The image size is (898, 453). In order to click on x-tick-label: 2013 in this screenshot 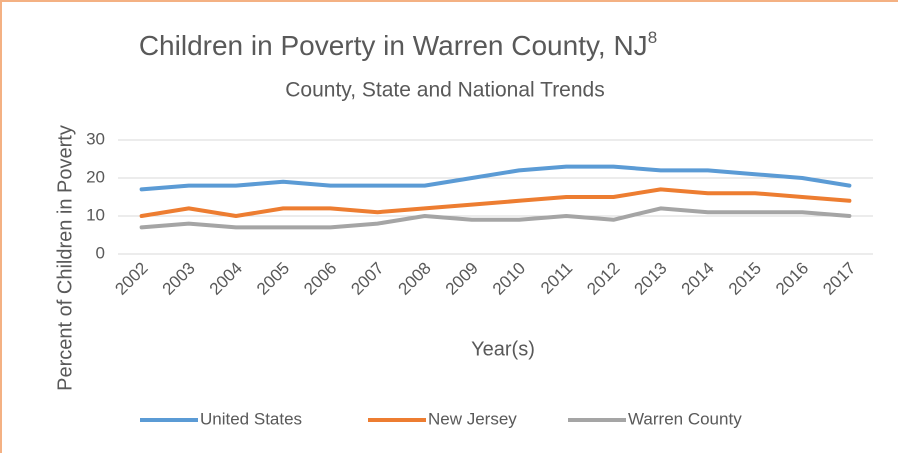, I will do `click(650, 279)`.